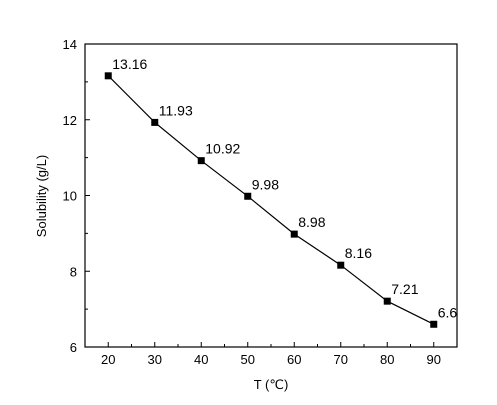 The image size is (497, 405). What do you see at coordinates (448, 312) in the screenshot?
I see `data-label: 6.6` at bounding box center [448, 312].